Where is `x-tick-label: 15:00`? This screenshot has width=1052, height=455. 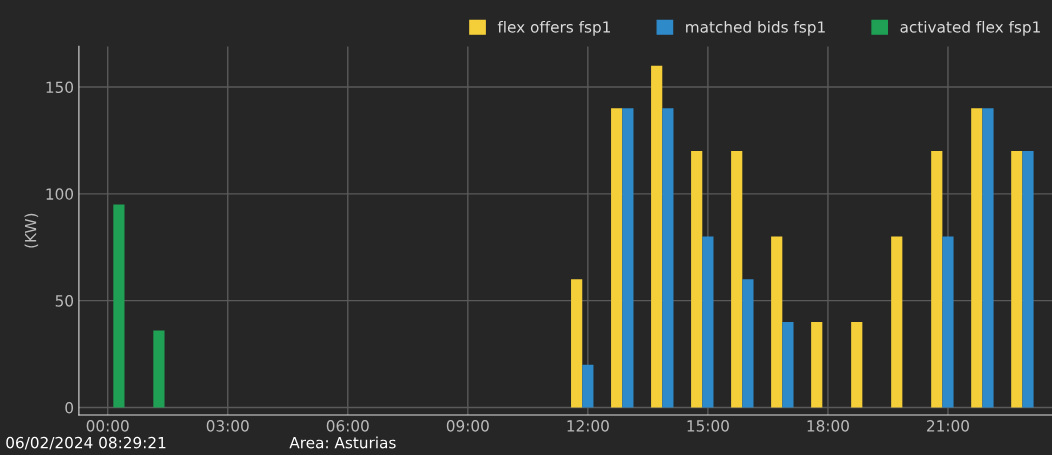
x-tick-label: 15:00 is located at coordinates (708, 426).